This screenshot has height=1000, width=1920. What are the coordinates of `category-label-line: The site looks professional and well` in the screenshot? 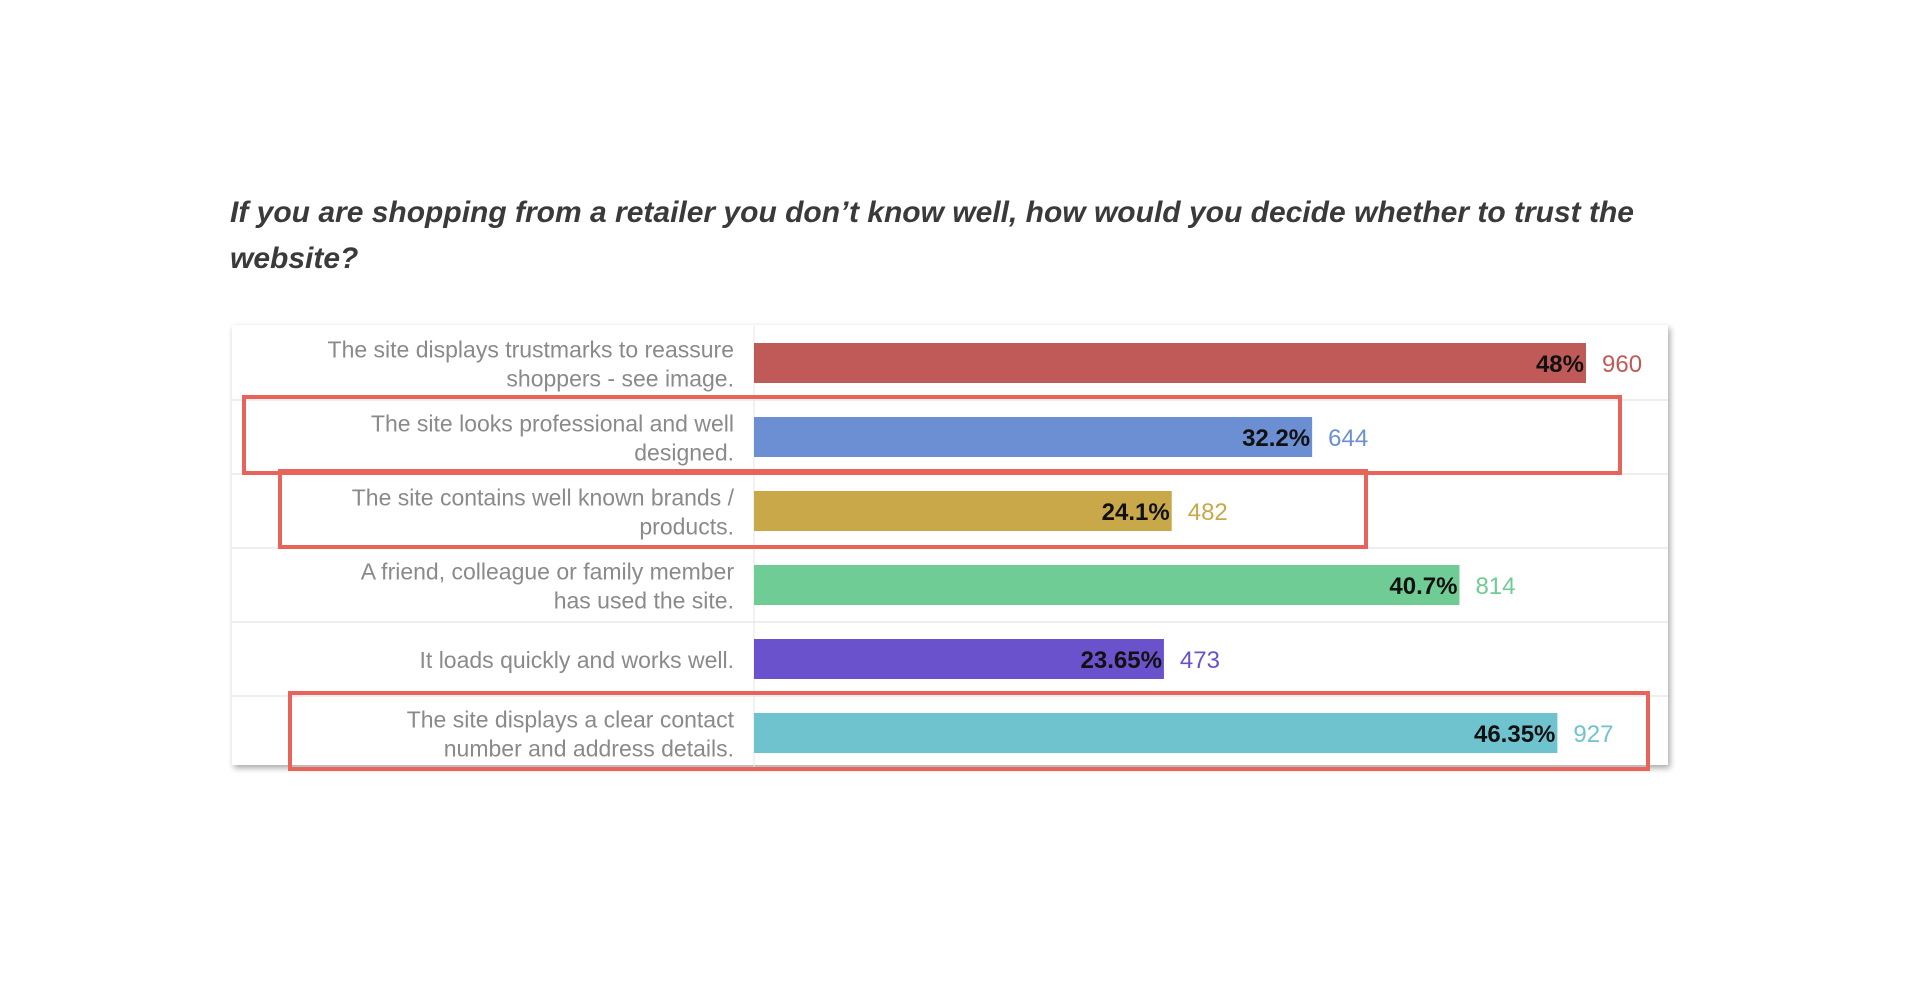 It's located at (552, 424).